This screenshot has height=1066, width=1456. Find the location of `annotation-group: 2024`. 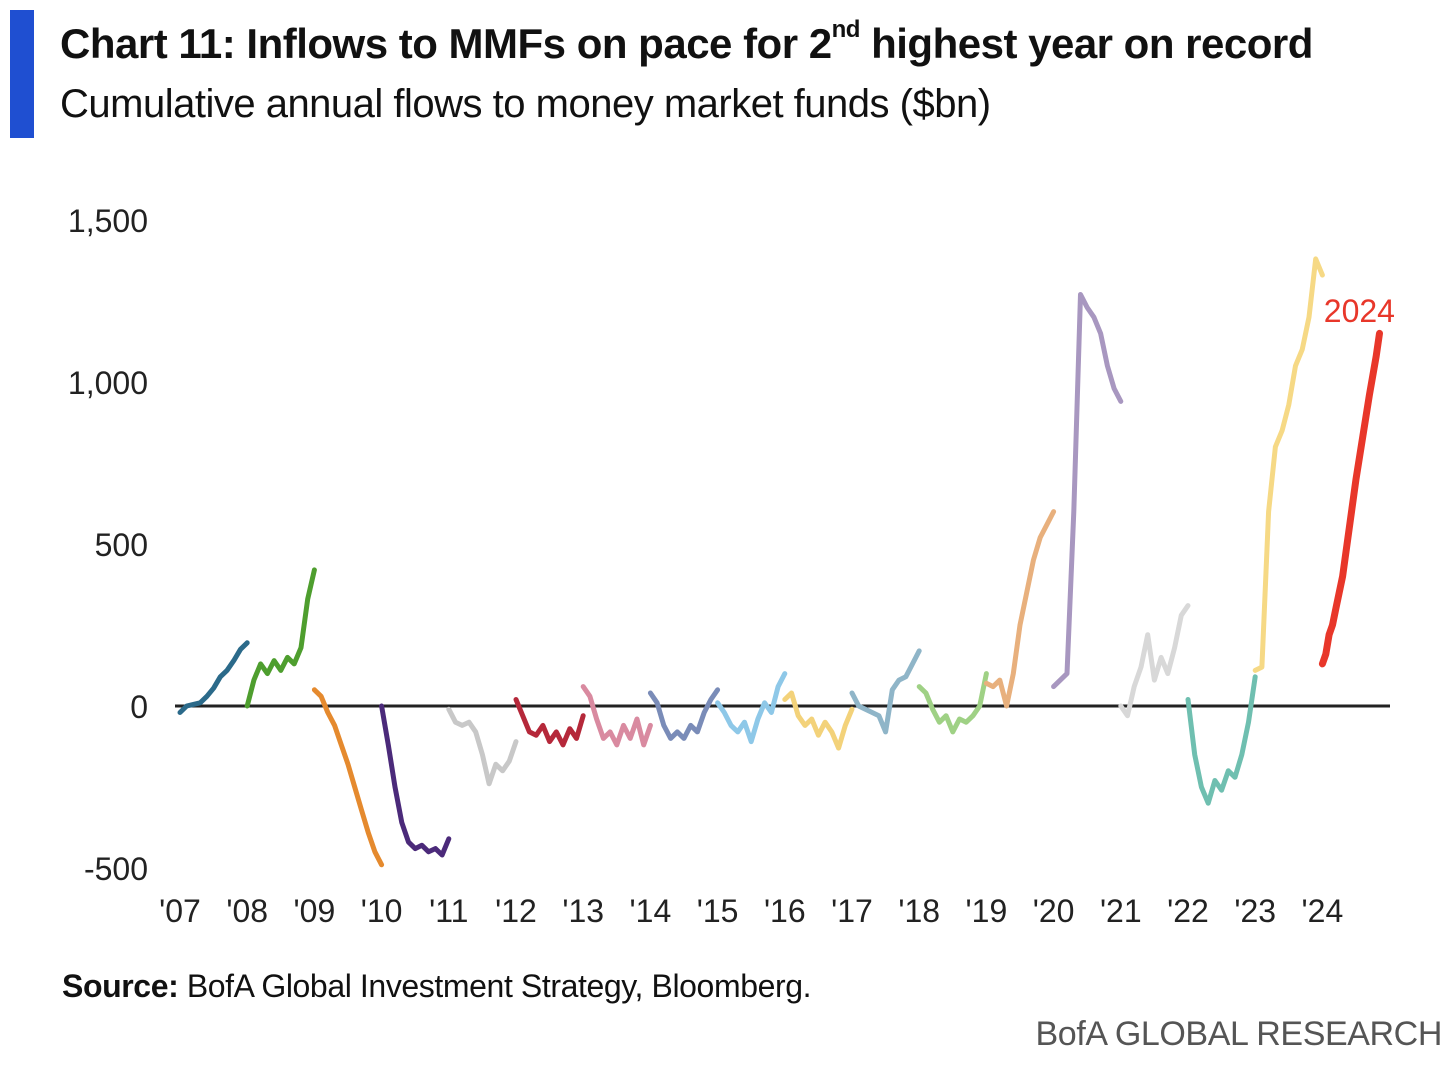

annotation-group: 2024 is located at coordinates (1359, 311).